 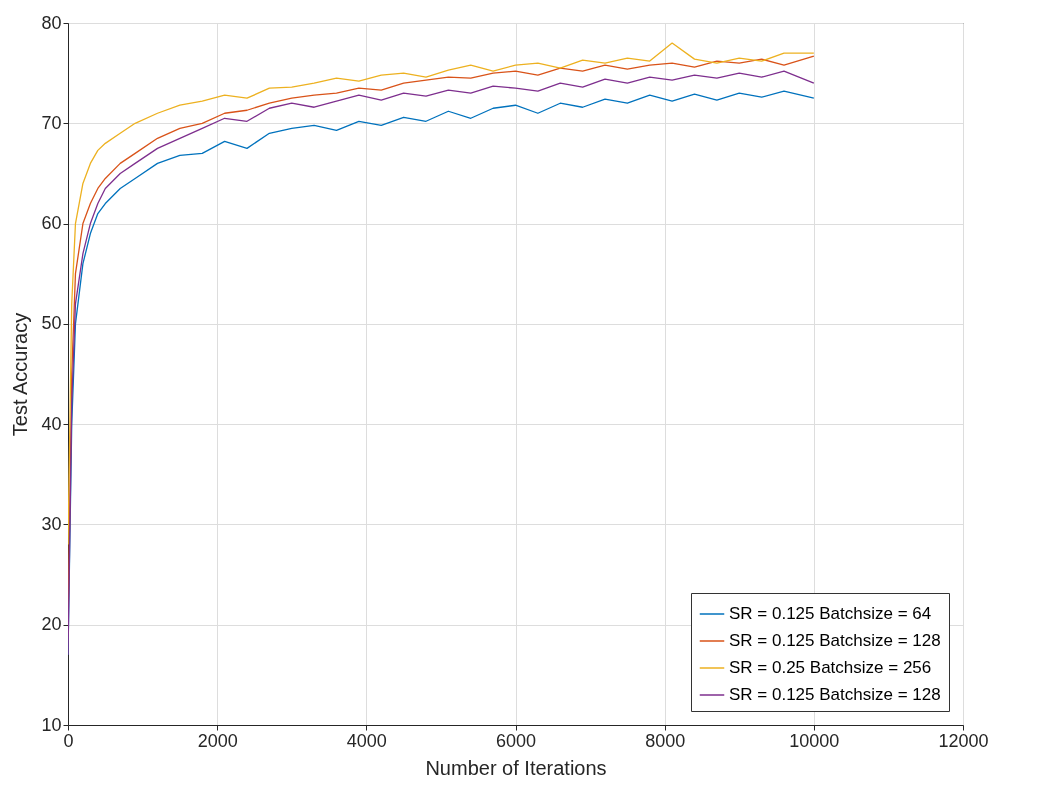 What do you see at coordinates (51, 624) in the screenshot?
I see `y-tick-label: 20` at bounding box center [51, 624].